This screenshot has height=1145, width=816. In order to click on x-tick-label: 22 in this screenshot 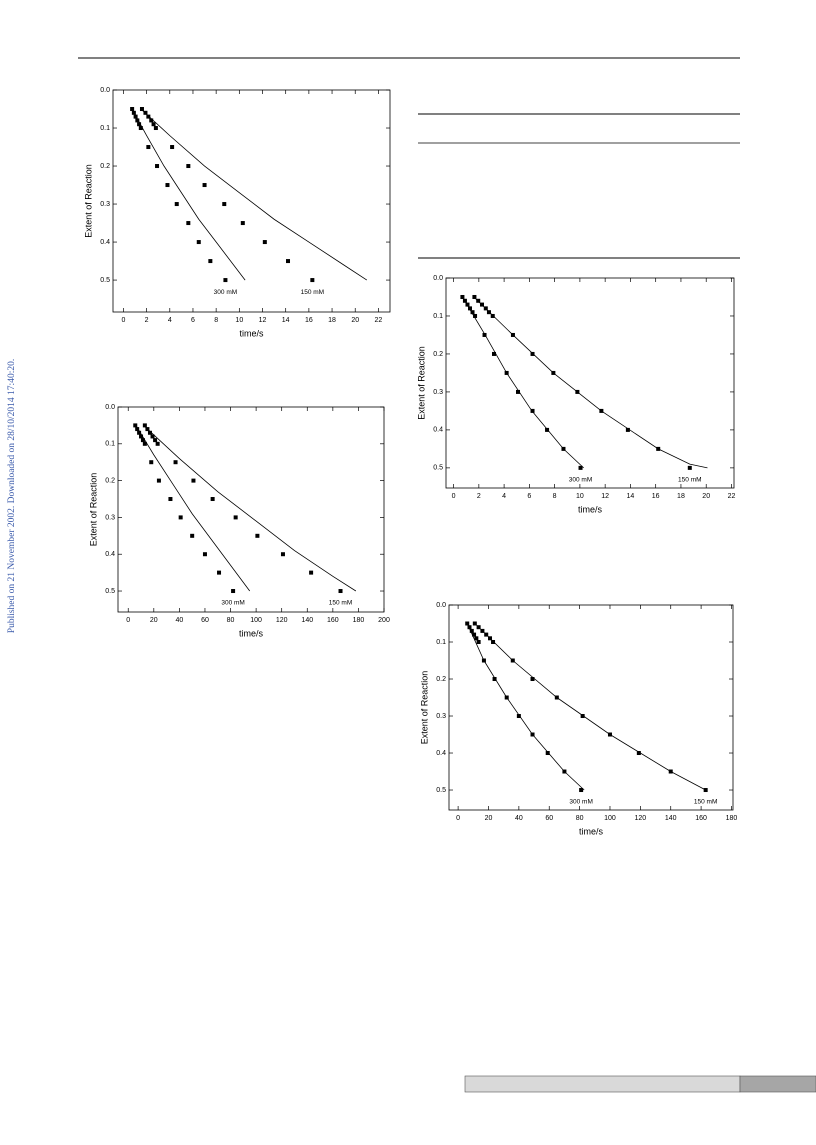, I will do `click(379, 320)`.